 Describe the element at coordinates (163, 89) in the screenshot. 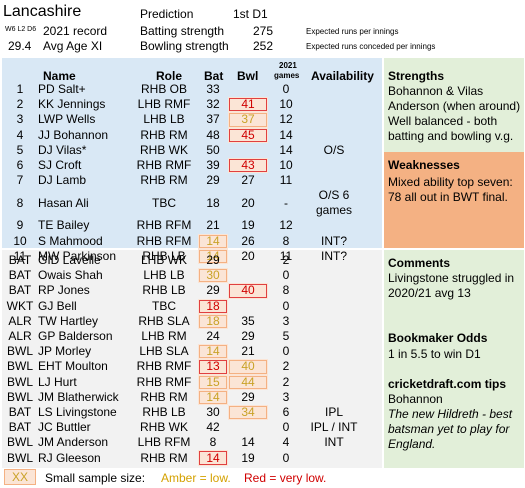

I see `role-cell: RHB OB` at that location.